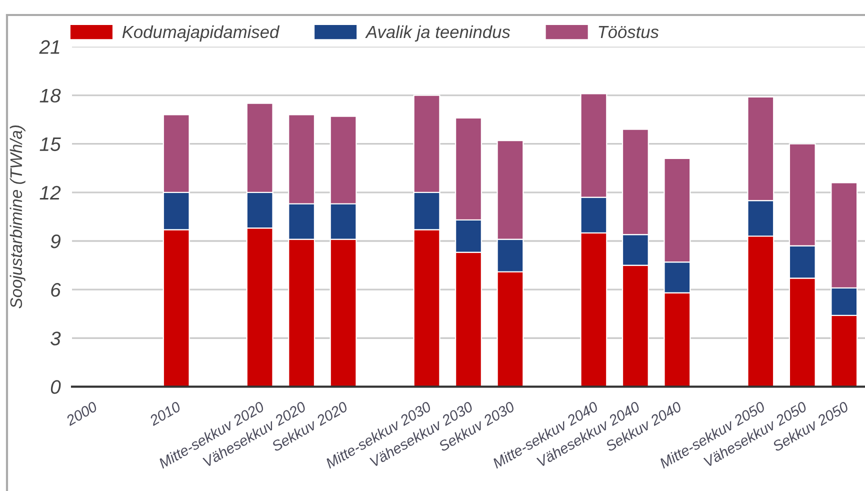 The height and width of the screenshot is (491, 865). What do you see at coordinates (201, 33) in the screenshot?
I see `legend-label: Kodumajapidamised` at bounding box center [201, 33].